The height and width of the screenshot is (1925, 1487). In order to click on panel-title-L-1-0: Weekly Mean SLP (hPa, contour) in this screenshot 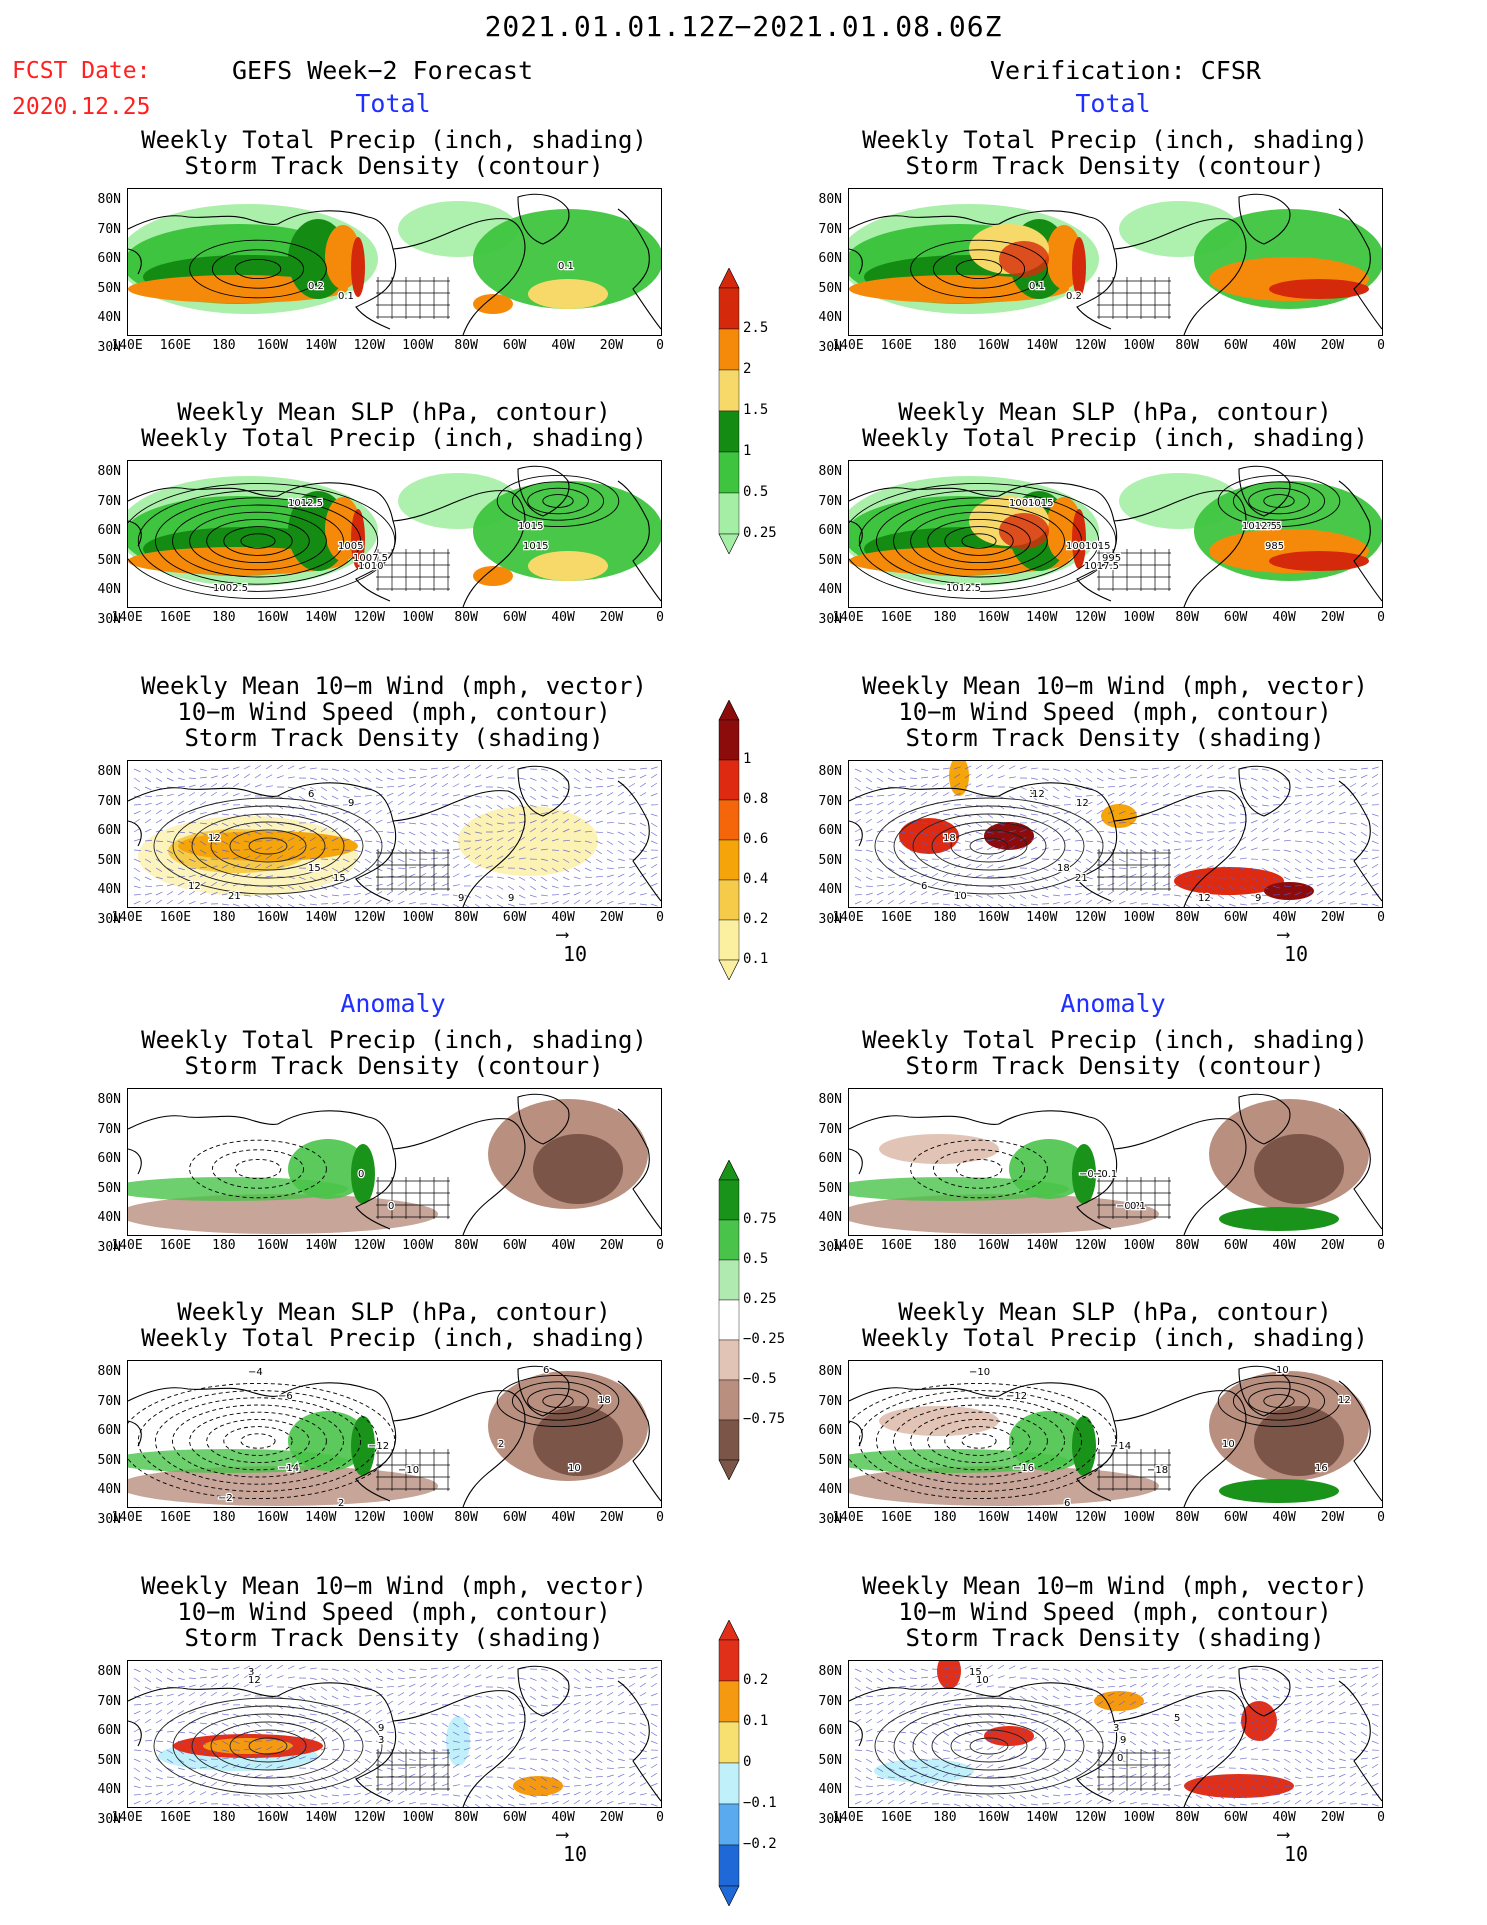, I will do `click(394, 412)`.